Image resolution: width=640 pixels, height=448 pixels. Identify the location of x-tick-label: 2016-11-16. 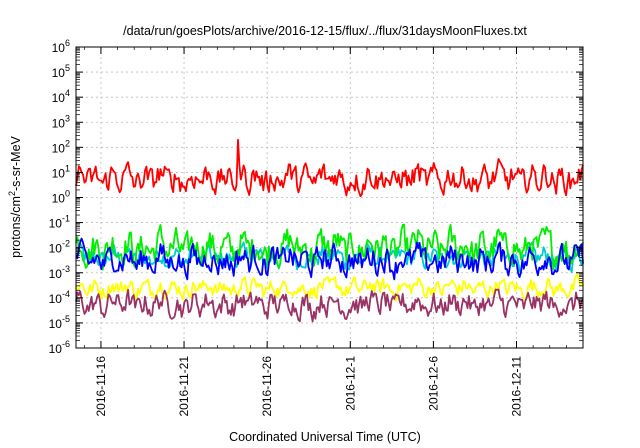
(101, 386).